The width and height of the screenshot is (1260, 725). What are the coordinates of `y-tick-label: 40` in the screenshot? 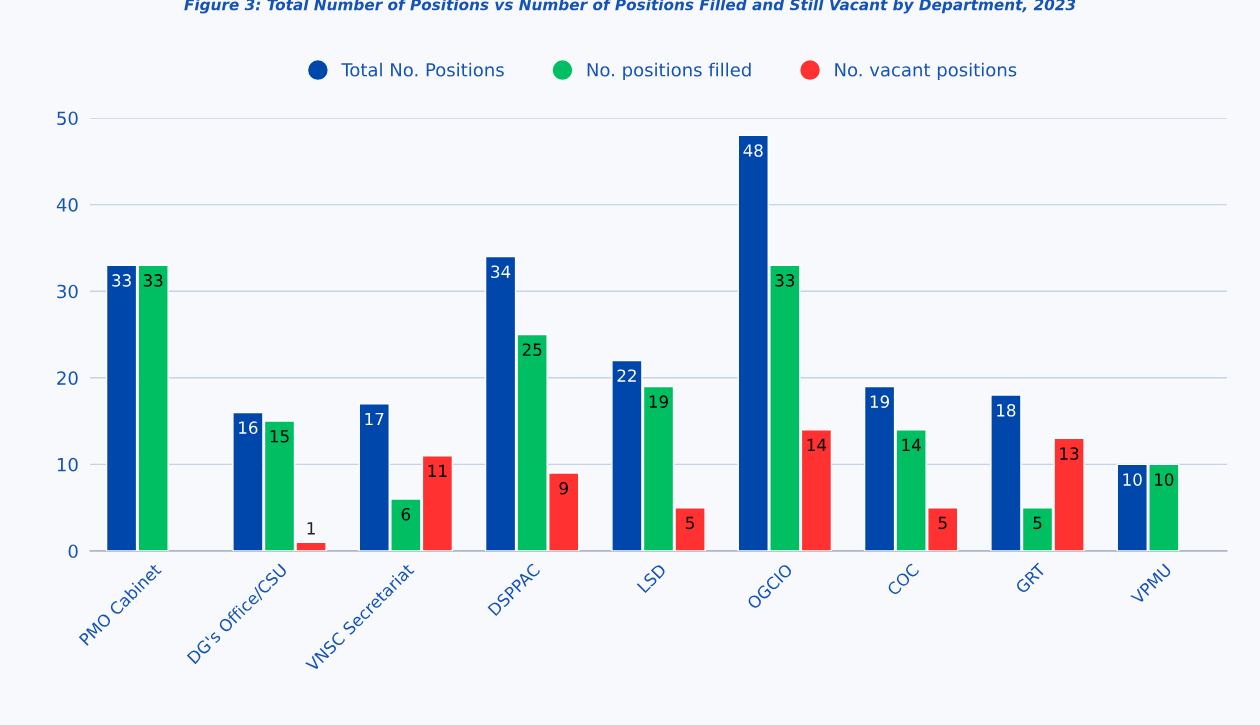 It's located at (67, 205).